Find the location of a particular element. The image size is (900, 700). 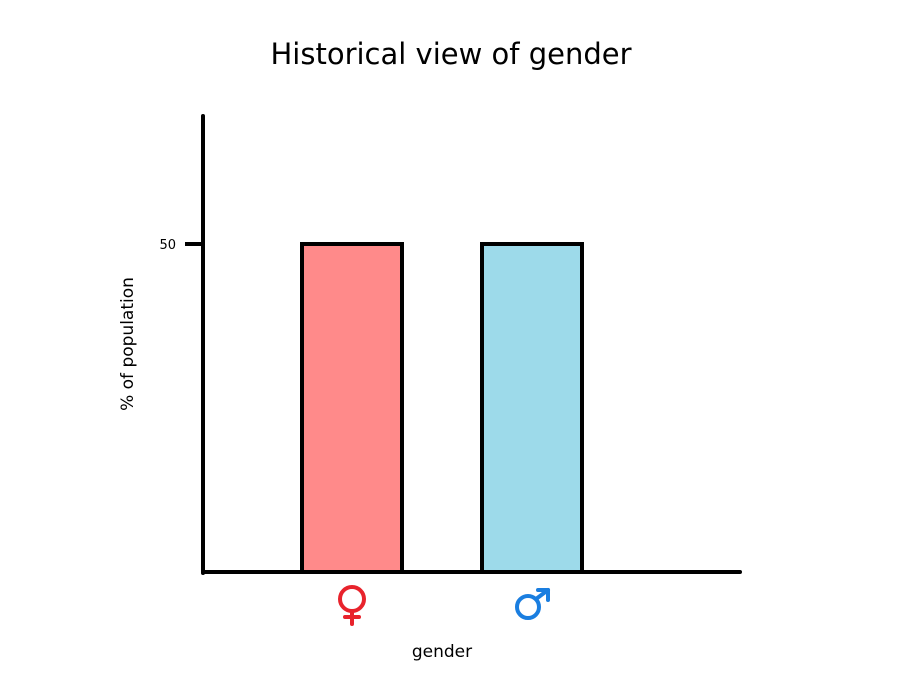

y-ticks: 50 is located at coordinates (181, 245).